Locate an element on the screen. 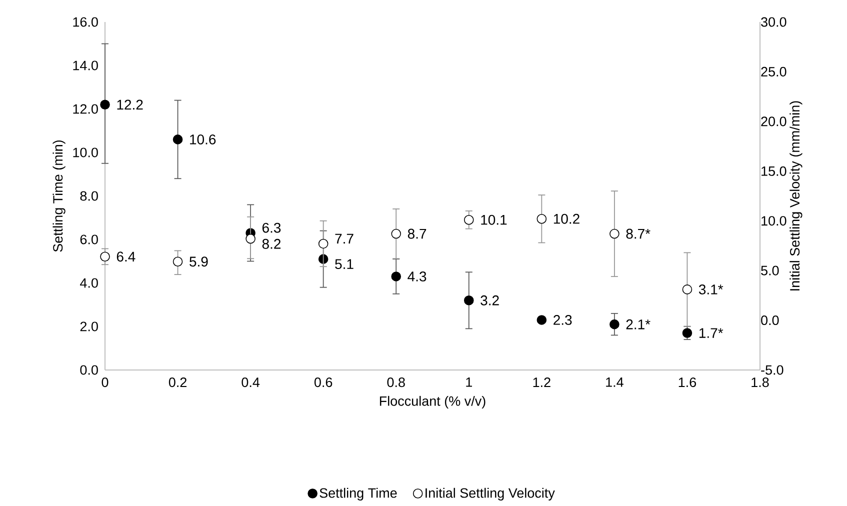  x-axis-title: Flocculant (% v/v) is located at coordinates (433, 402).